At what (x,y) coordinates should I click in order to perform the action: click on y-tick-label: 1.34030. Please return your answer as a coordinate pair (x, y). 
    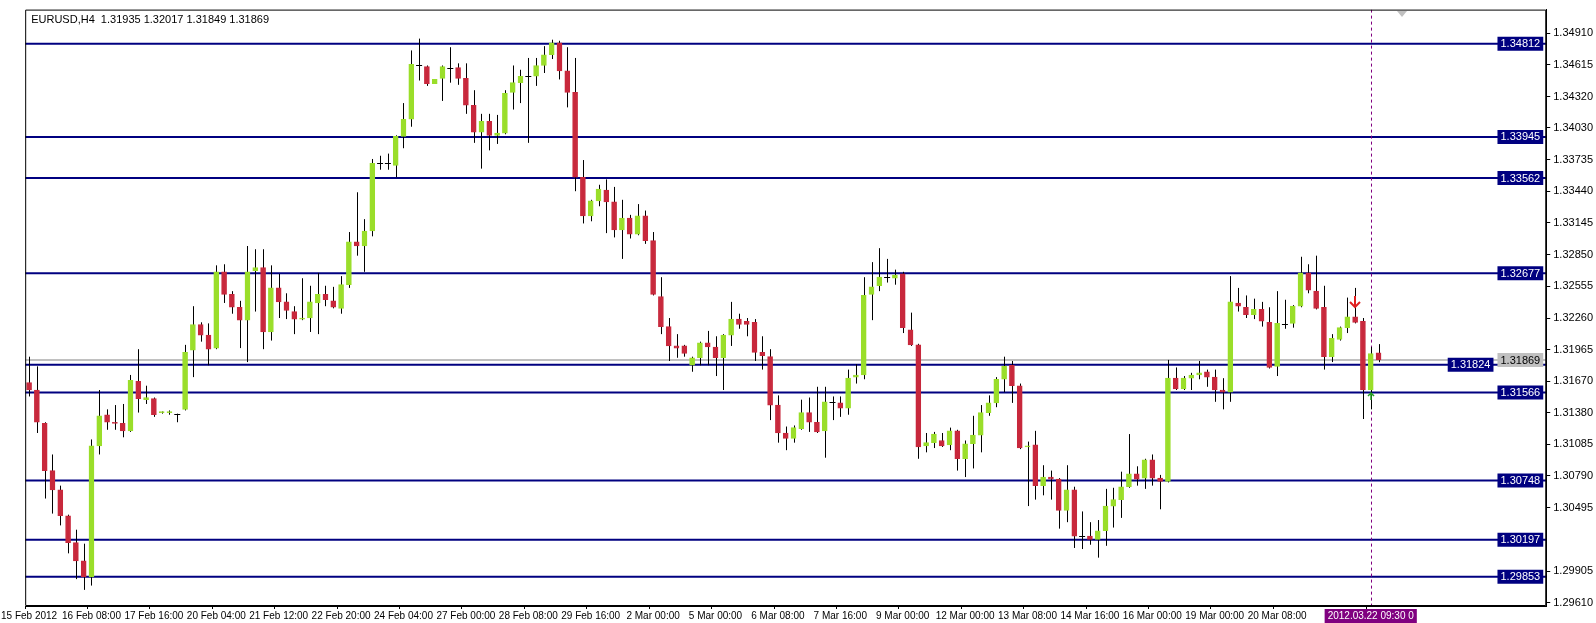
    Looking at the image, I should click on (1573, 126).